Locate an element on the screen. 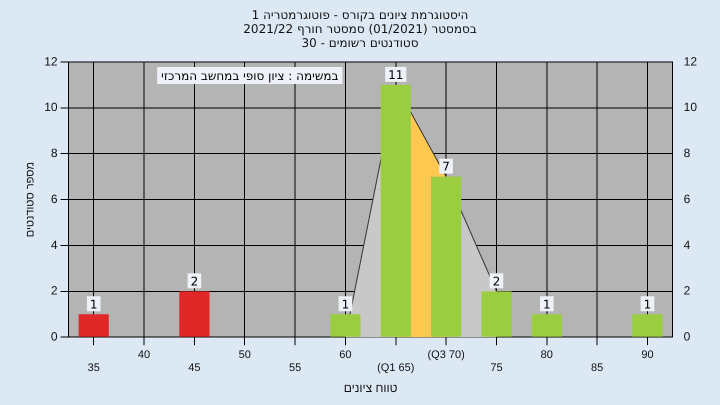 The height and width of the screenshot is (405, 720). x-tick-label: 75 is located at coordinates (496, 368).